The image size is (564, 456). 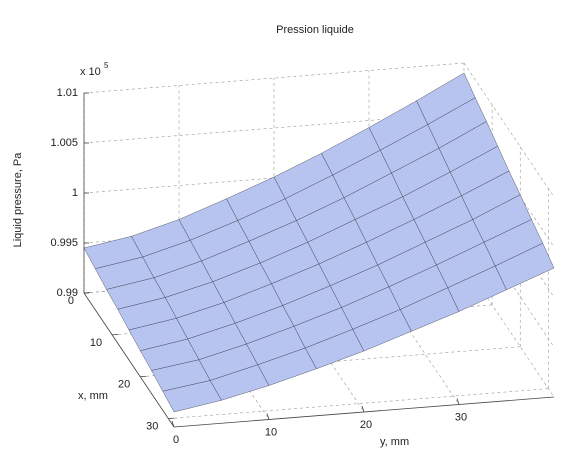 I want to click on z-tick-label: 1, so click(x=75, y=193).